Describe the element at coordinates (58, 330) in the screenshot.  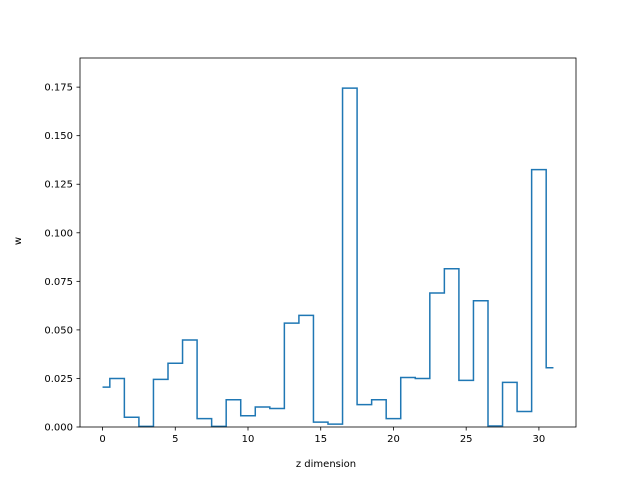
I see `y-tick-label: 0.050` at that location.